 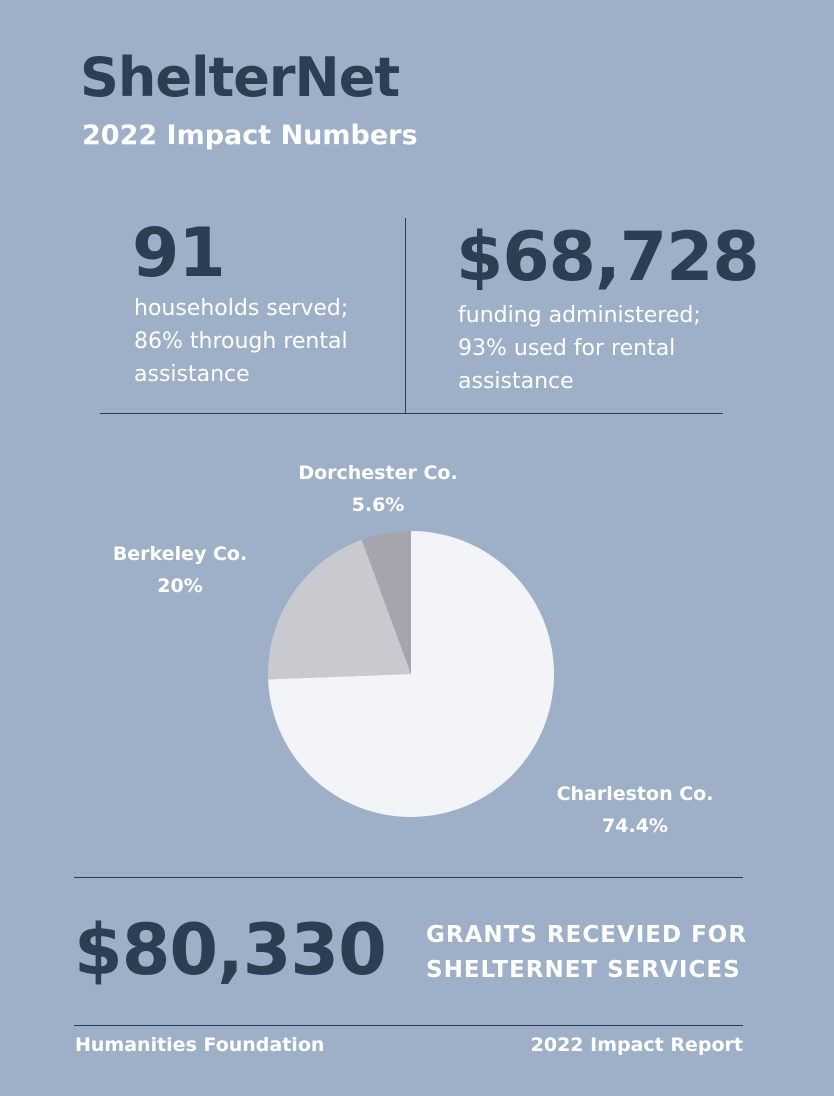 I want to click on pie-slice-dorchester-co, so click(x=386, y=602).